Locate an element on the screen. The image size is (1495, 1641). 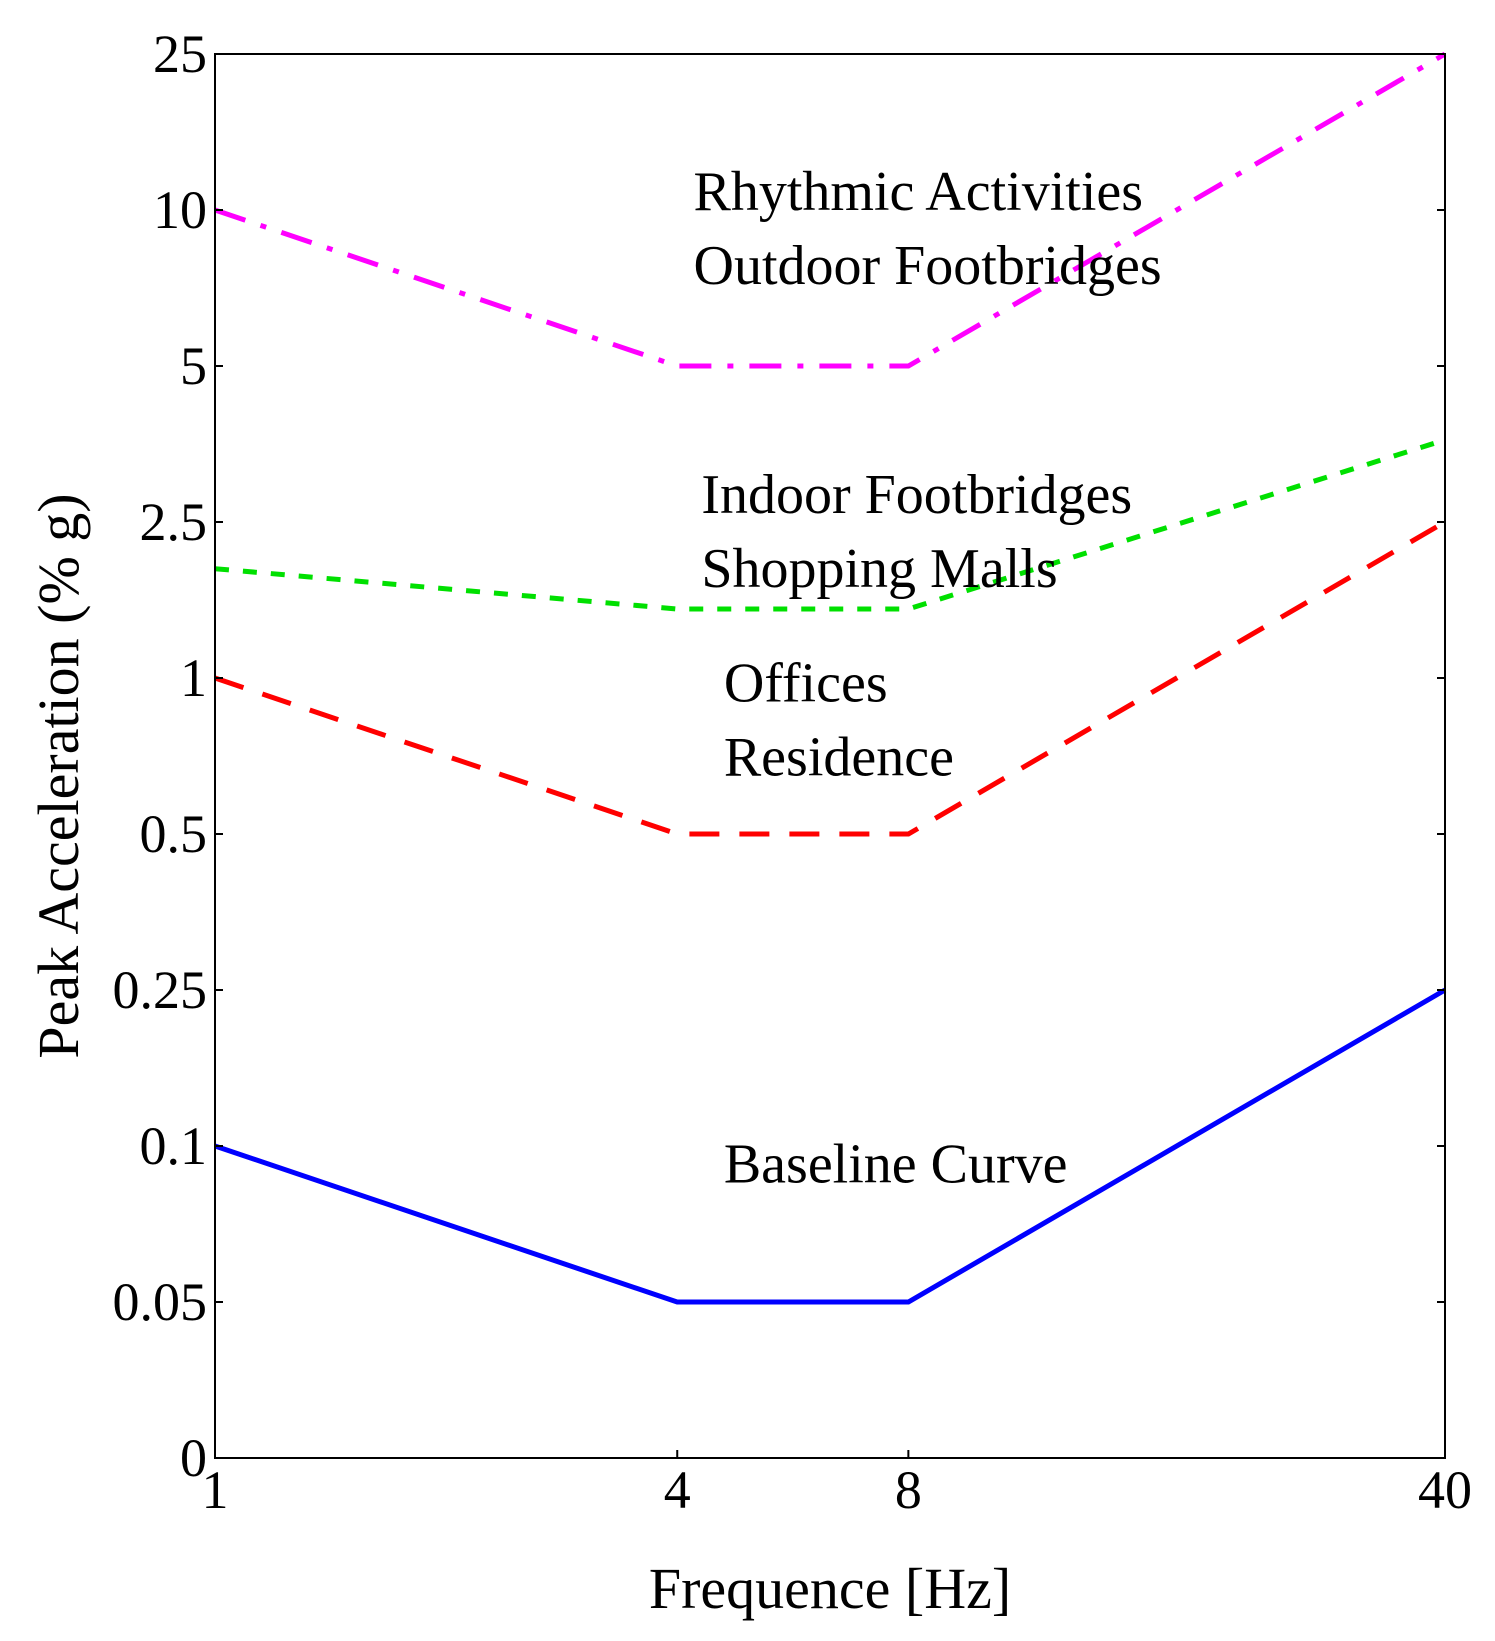
y-tick-label: 0.5 is located at coordinates (174, 834).